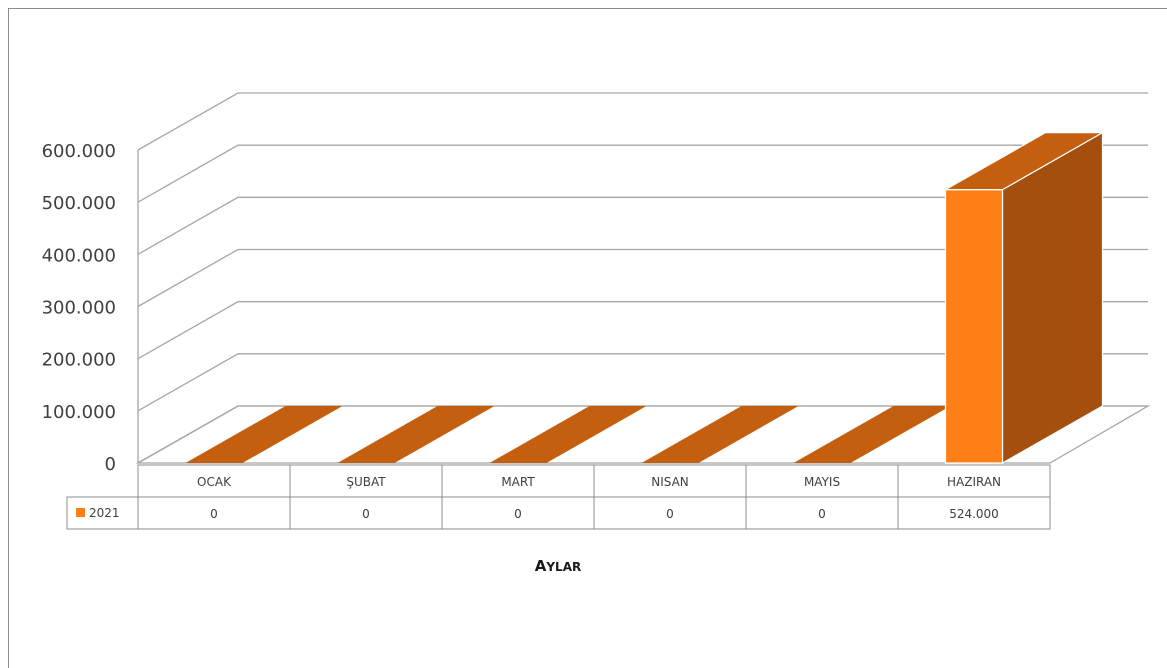  What do you see at coordinates (80, 512) in the screenshot?
I see `legend-swatch` at bounding box center [80, 512].